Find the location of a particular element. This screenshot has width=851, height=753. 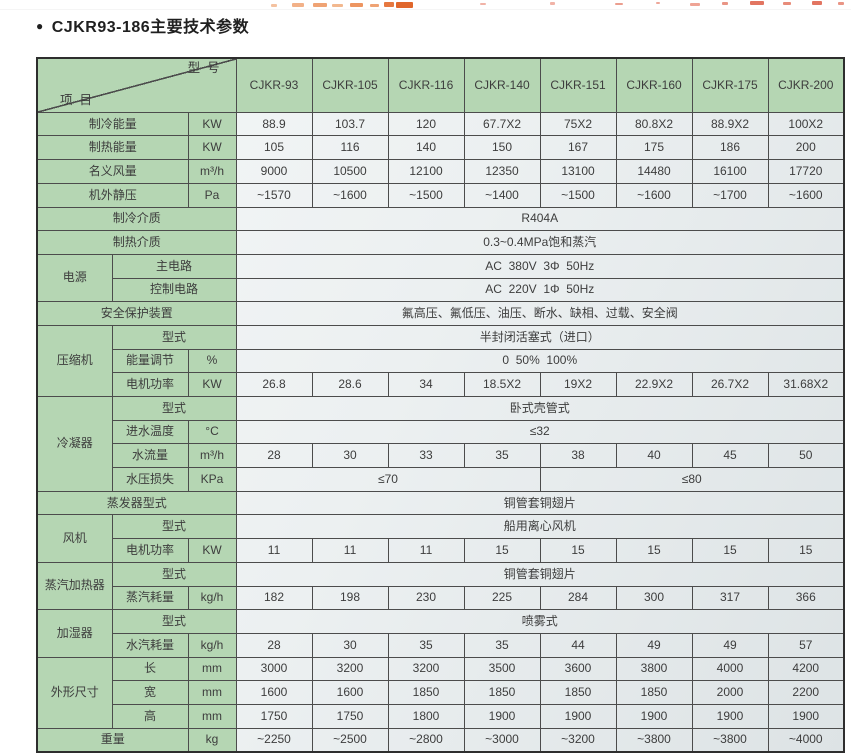

value-cell: 198 is located at coordinates (350, 598).